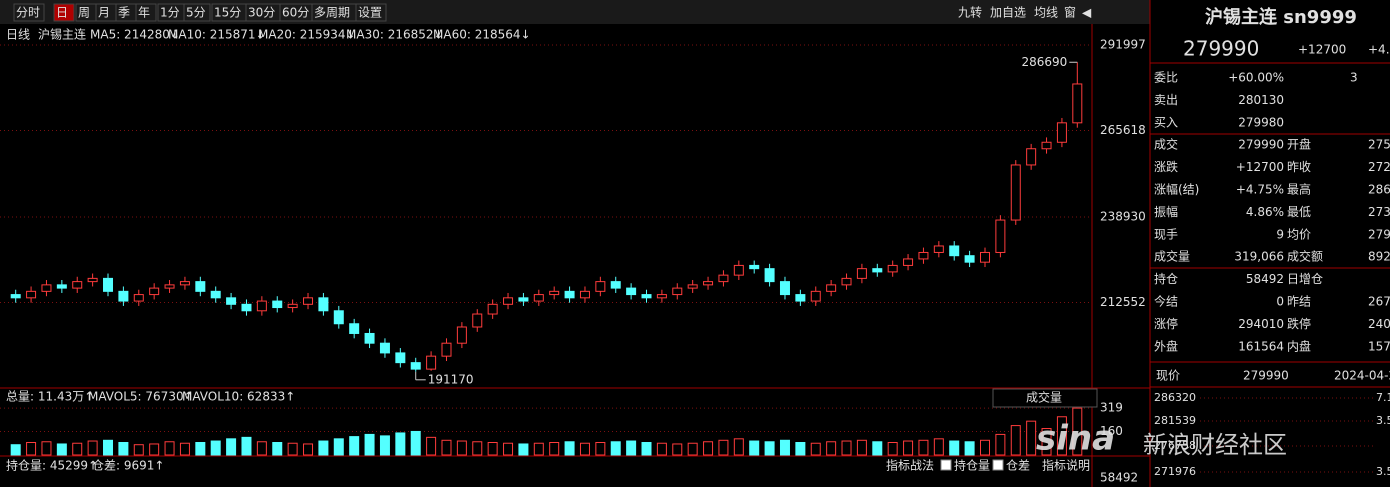 This screenshot has width=1390, height=487. What do you see at coordinates (1070, 13) in the screenshot?
I see `tool-button: 窗` at bounding box center [1070, 13].